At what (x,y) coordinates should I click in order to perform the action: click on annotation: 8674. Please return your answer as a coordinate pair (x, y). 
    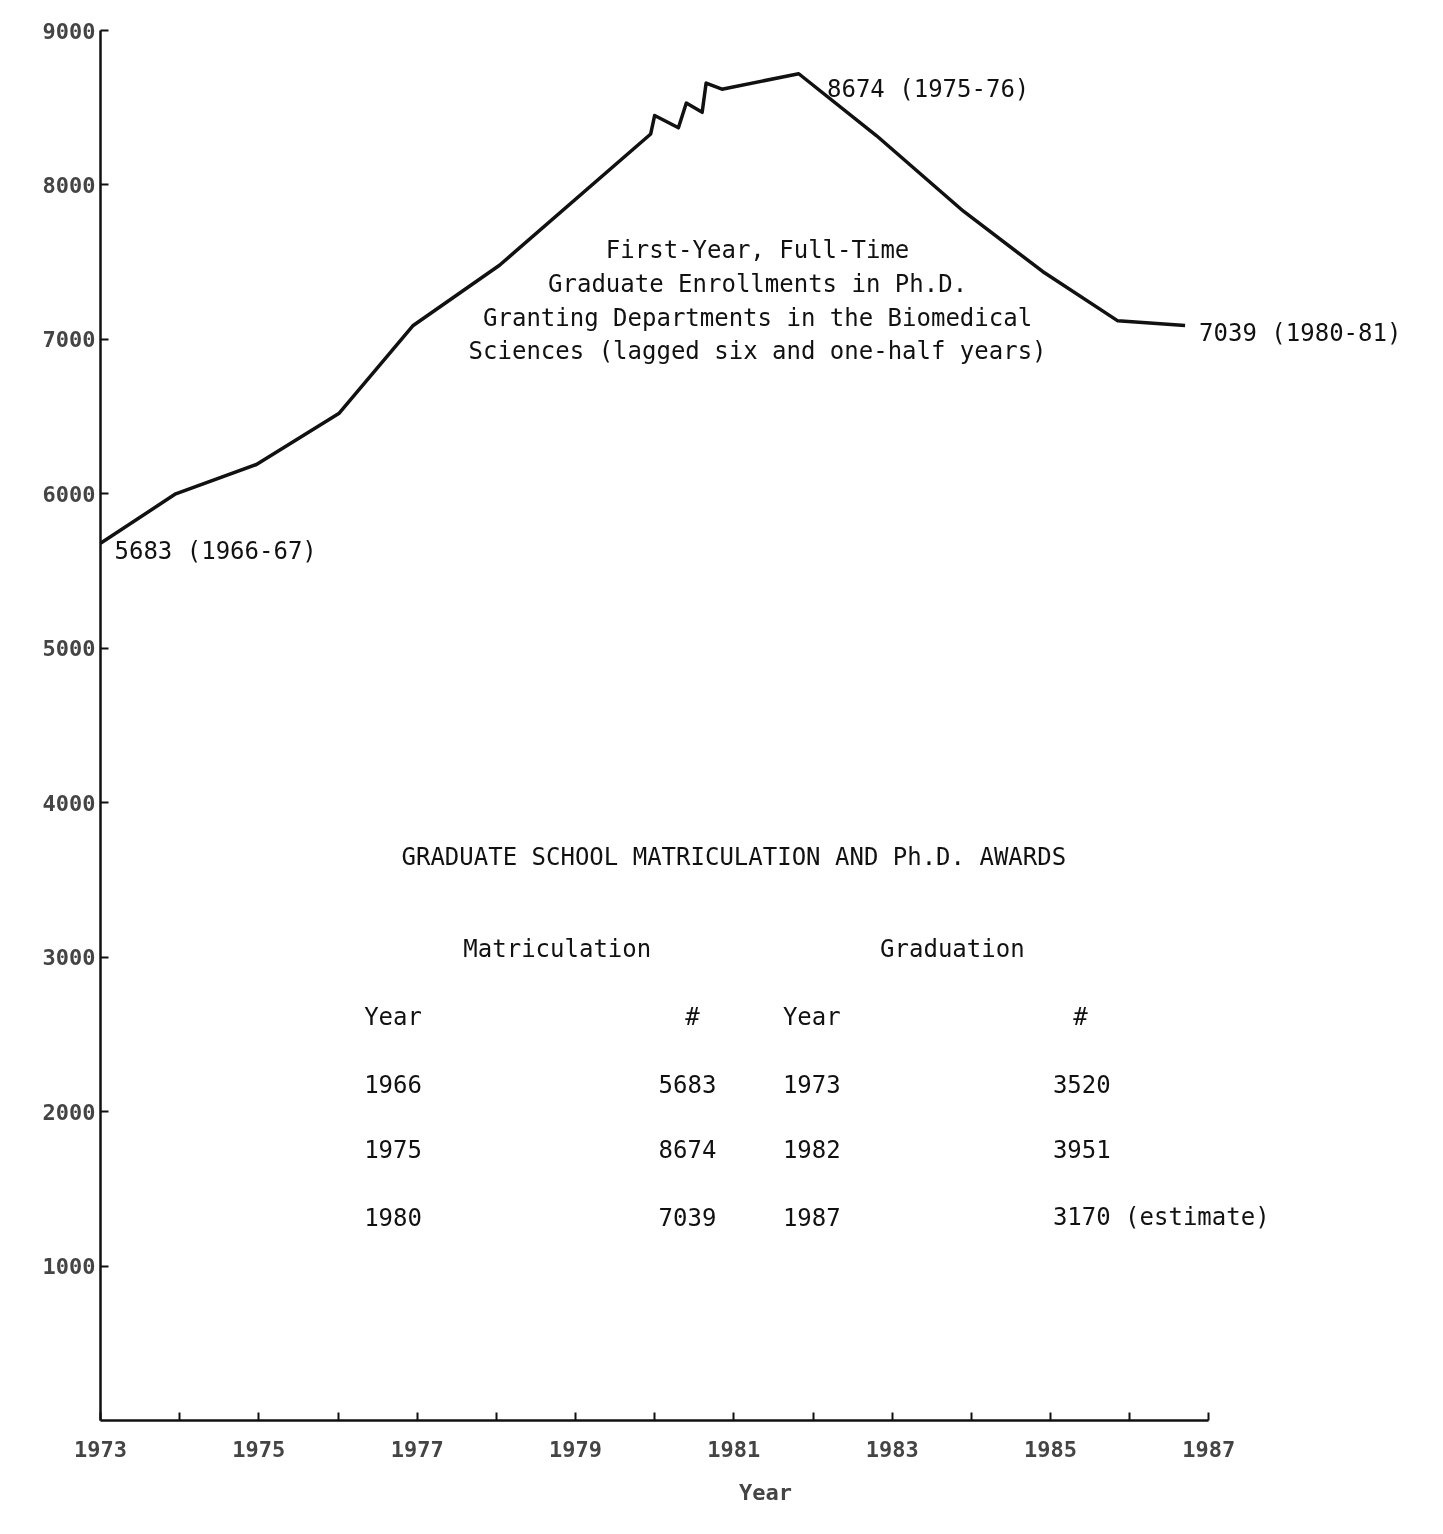
    Looking at the image, I should click on (687, 1149).